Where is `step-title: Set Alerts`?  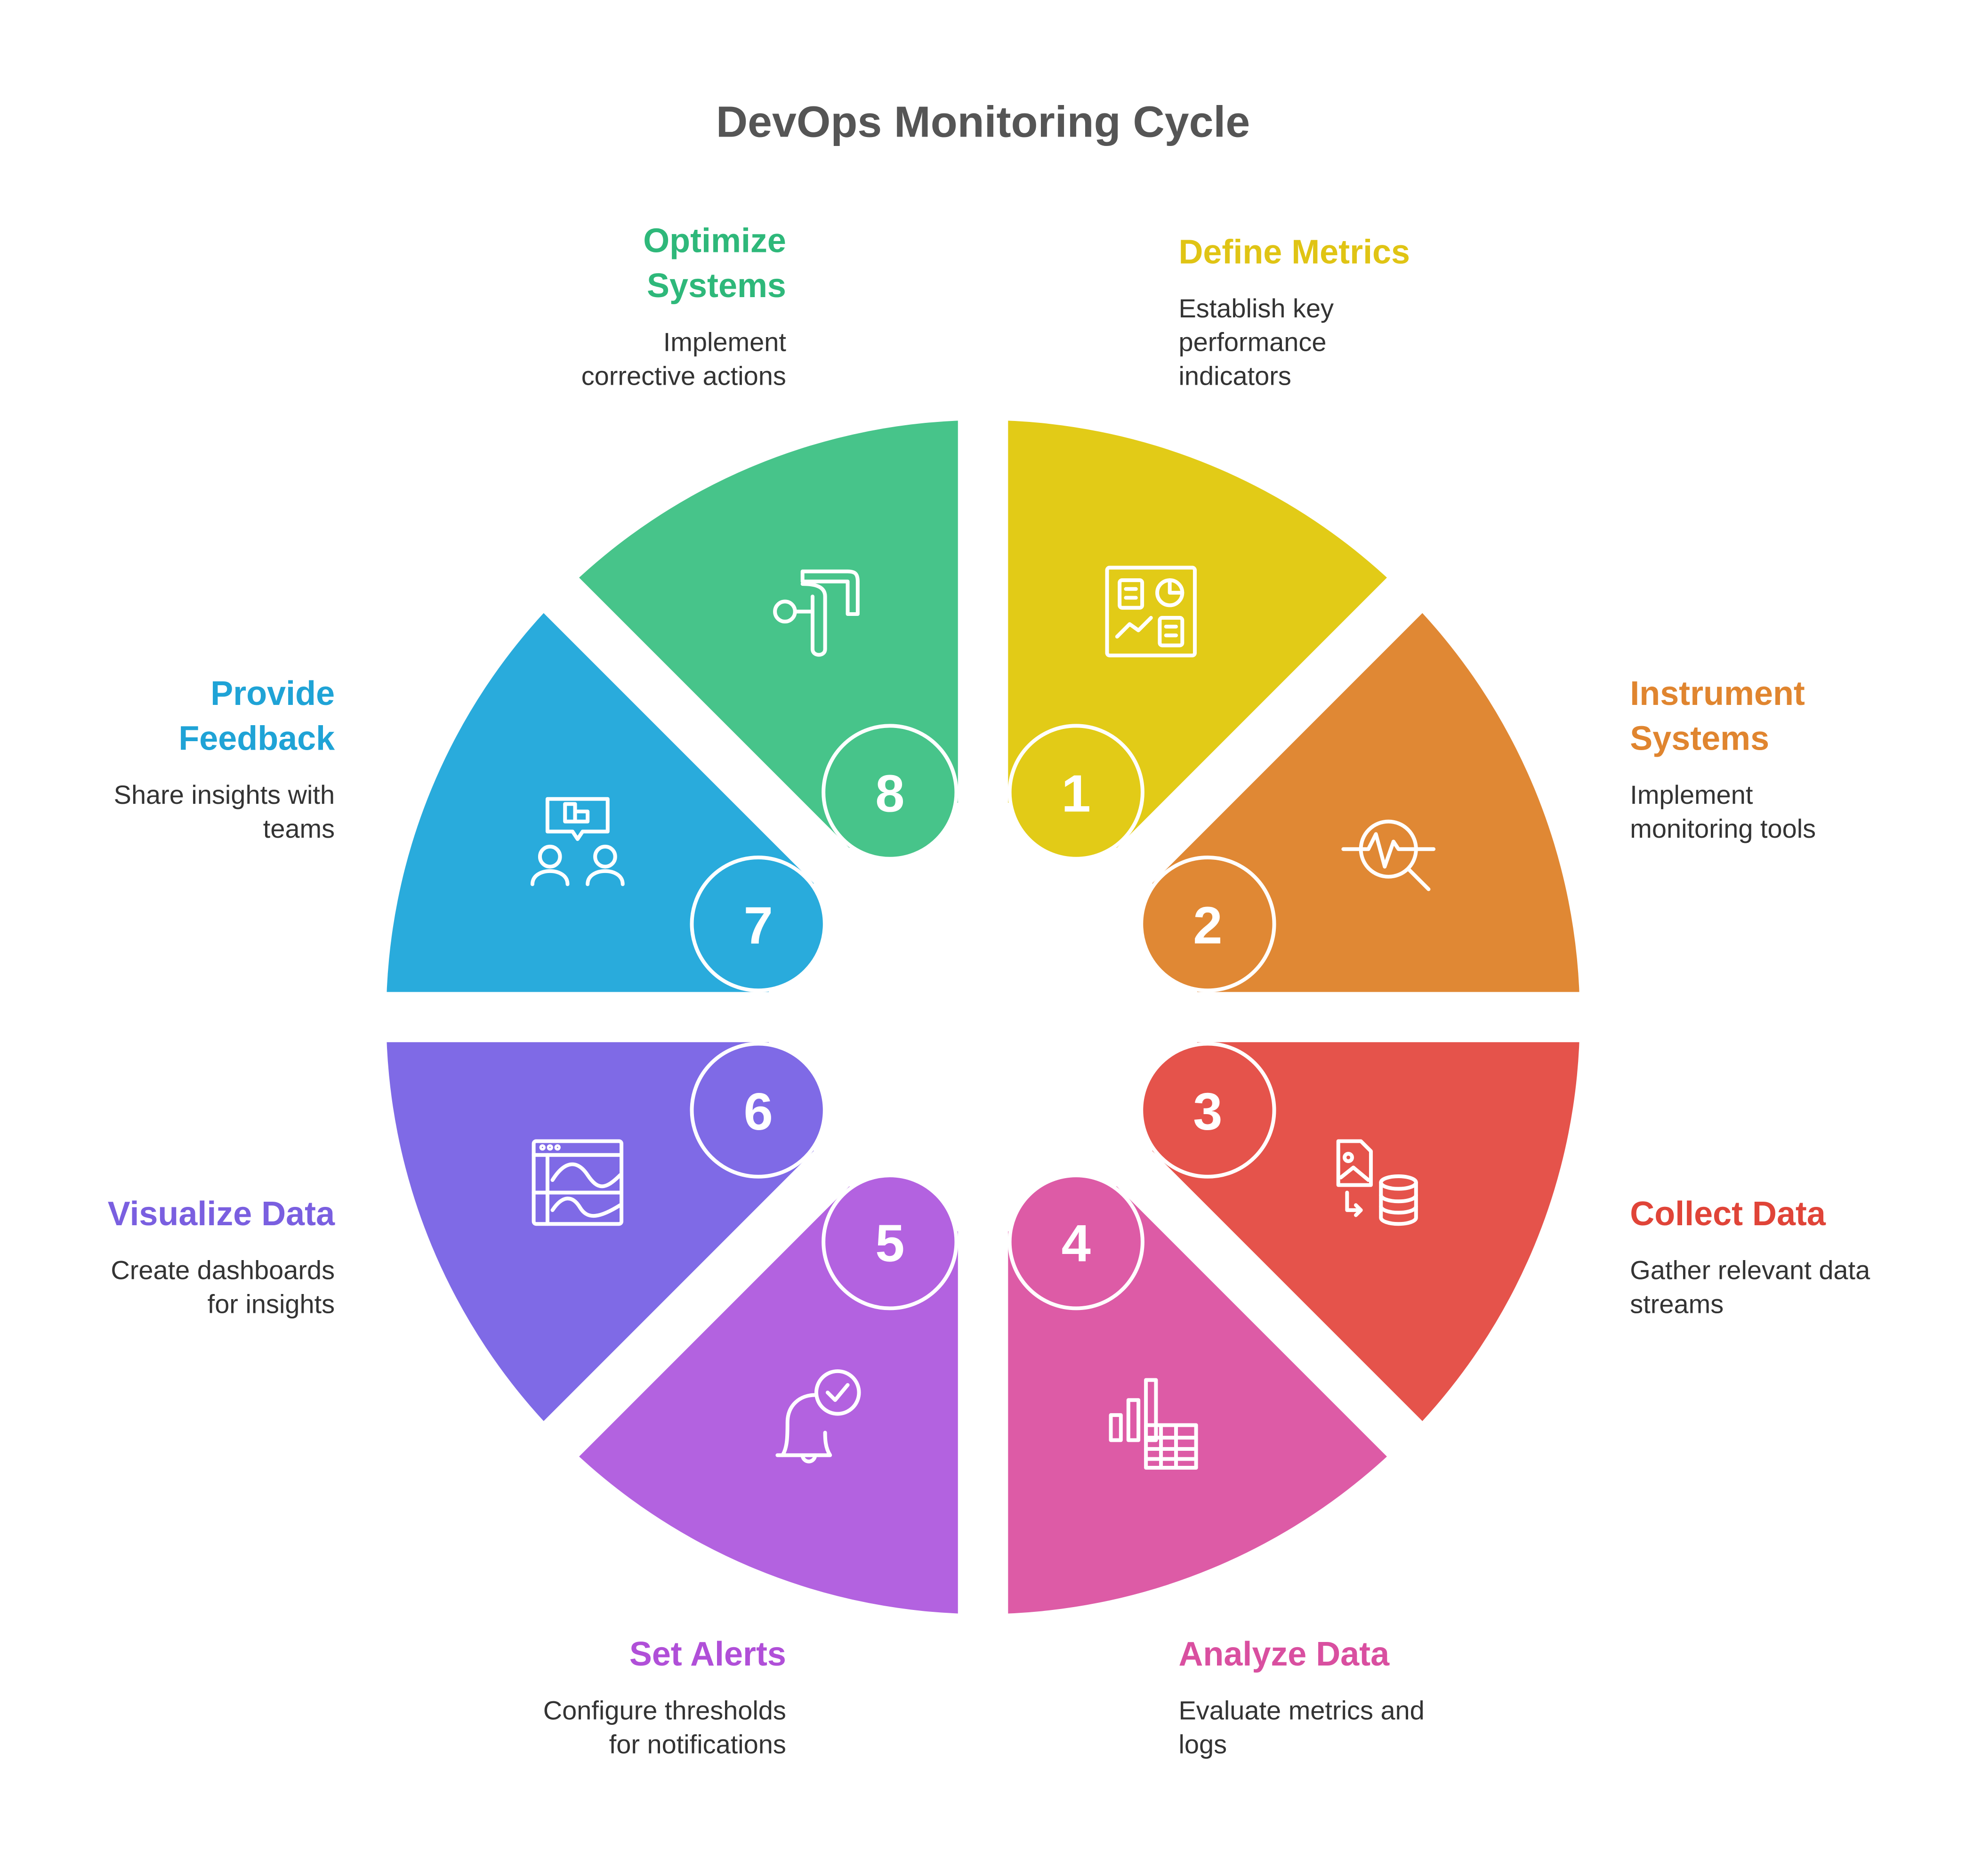
step-title: Set Alerts is located at coordinates (708, 1654).